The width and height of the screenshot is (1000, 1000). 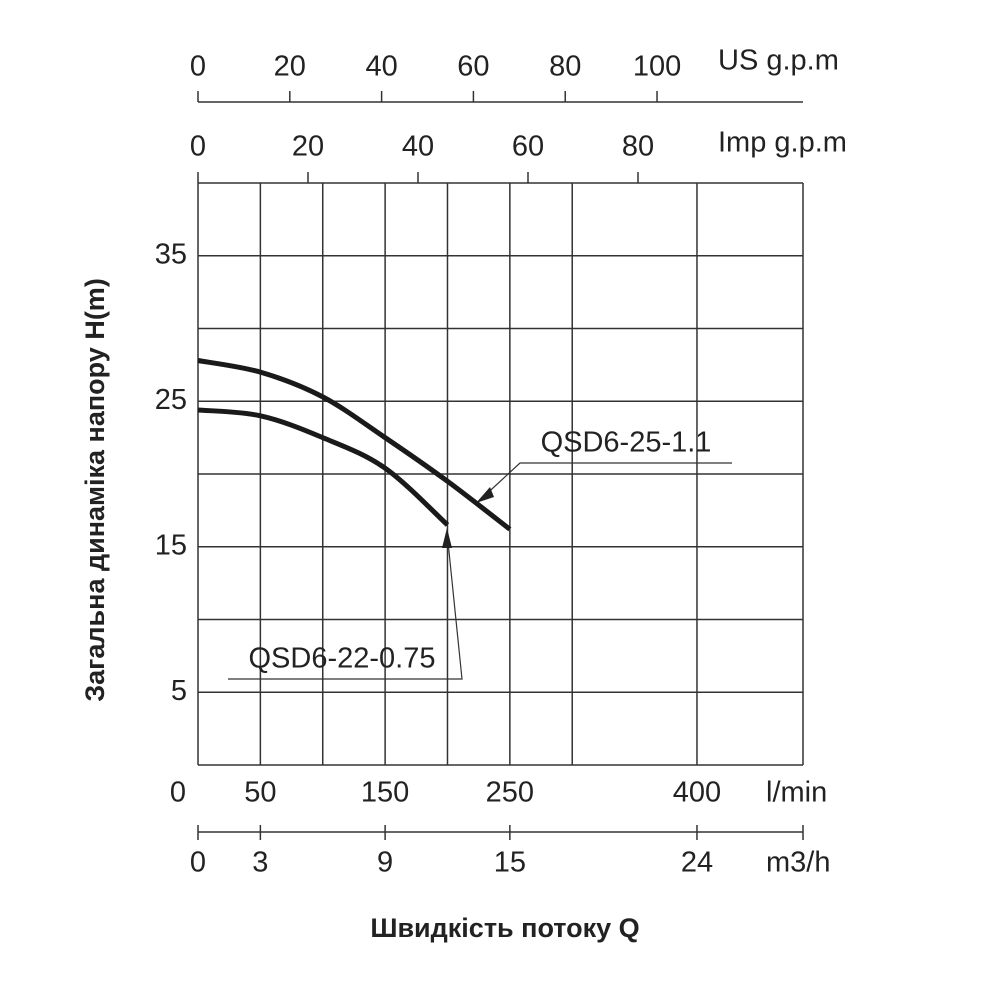 I want to click on x-tick-label: 400, so click(x=697, y=793).